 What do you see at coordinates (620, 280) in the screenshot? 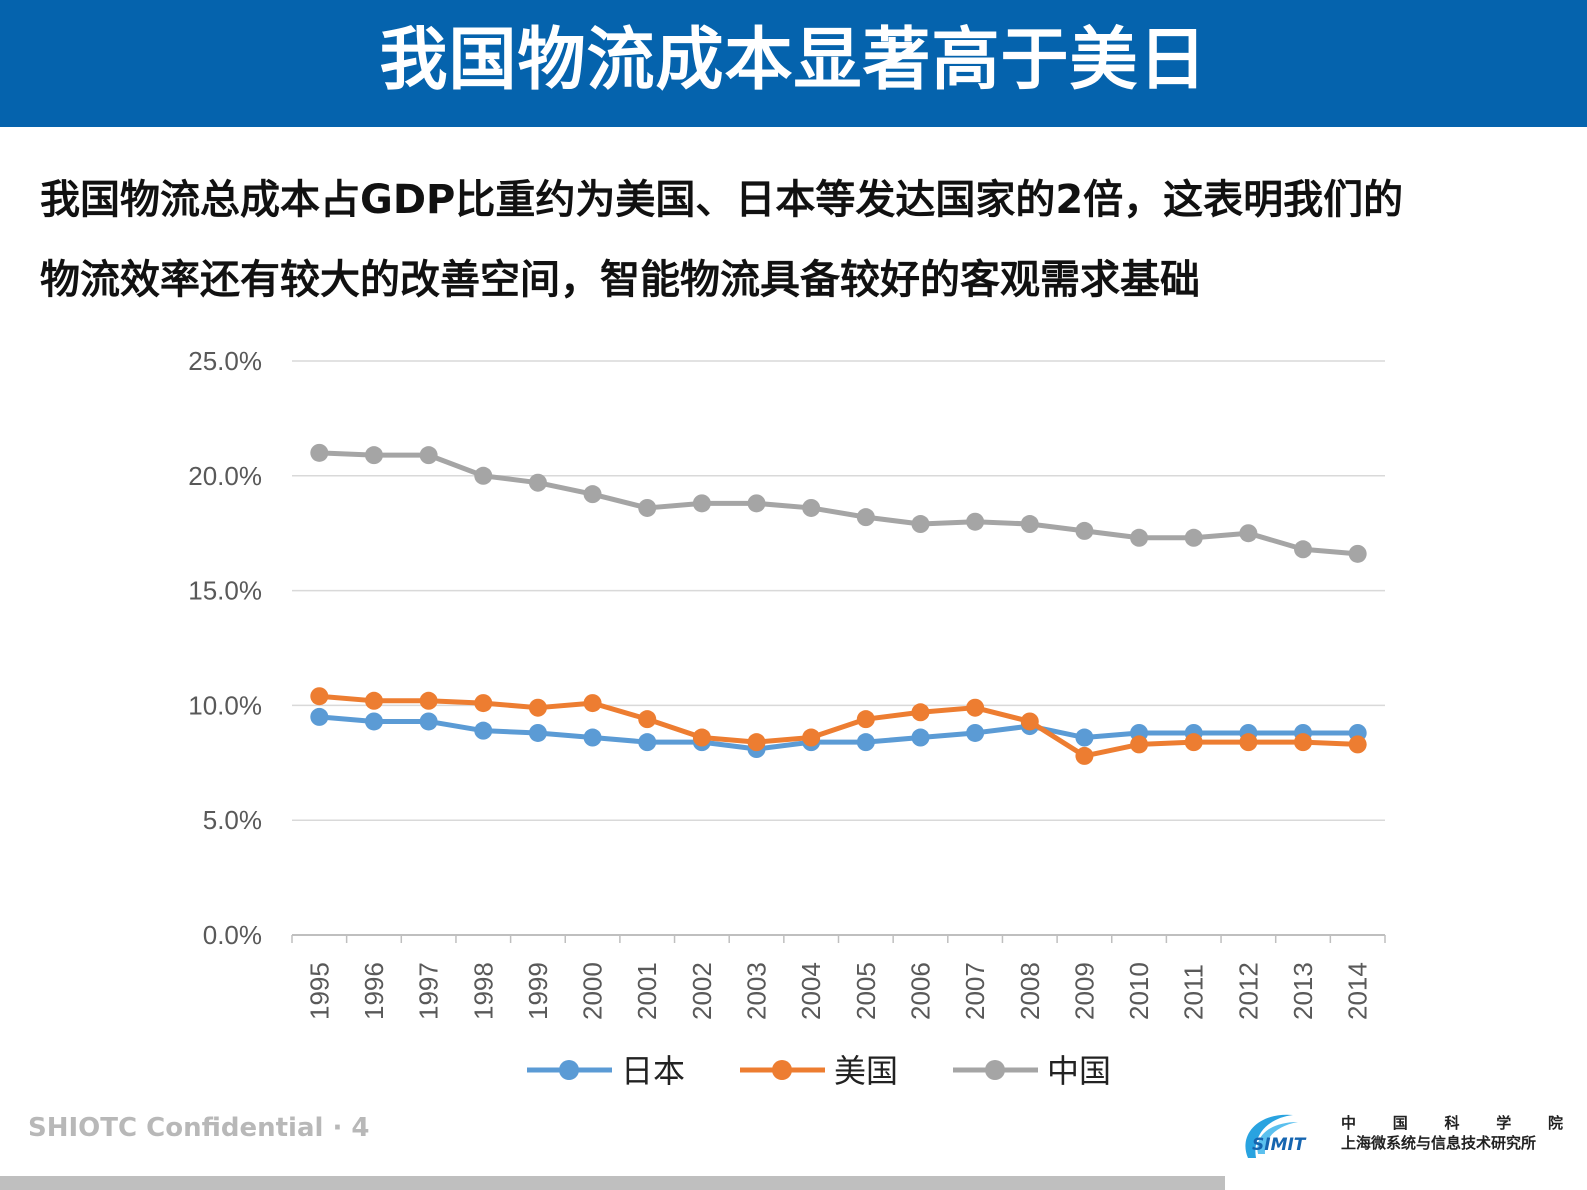
I see `subtitle-line-2: 物流效率还有较大的改善空间，智能物流具备较好的客观需求基础` at bounding box center [620, 280].